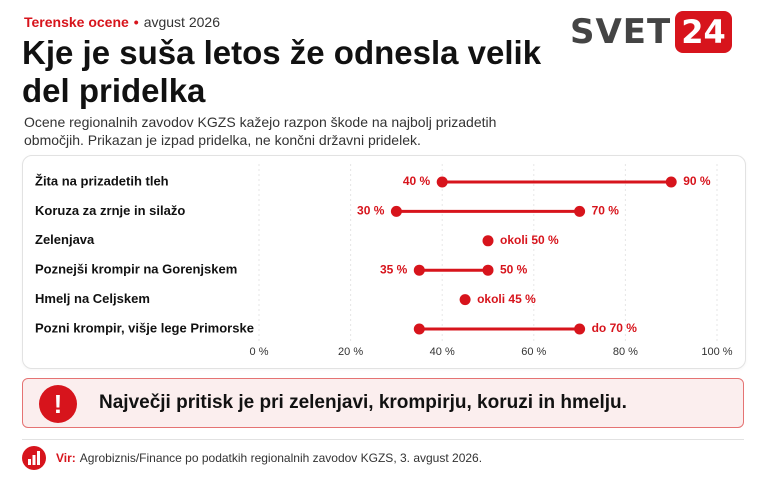 Image resolution: width=768 pixels, height=480 pixels. What do you see at coordinates (442, 352) in the screenshot?
I see `x-tick-label: 40 %` at bounding box center [442, 352].